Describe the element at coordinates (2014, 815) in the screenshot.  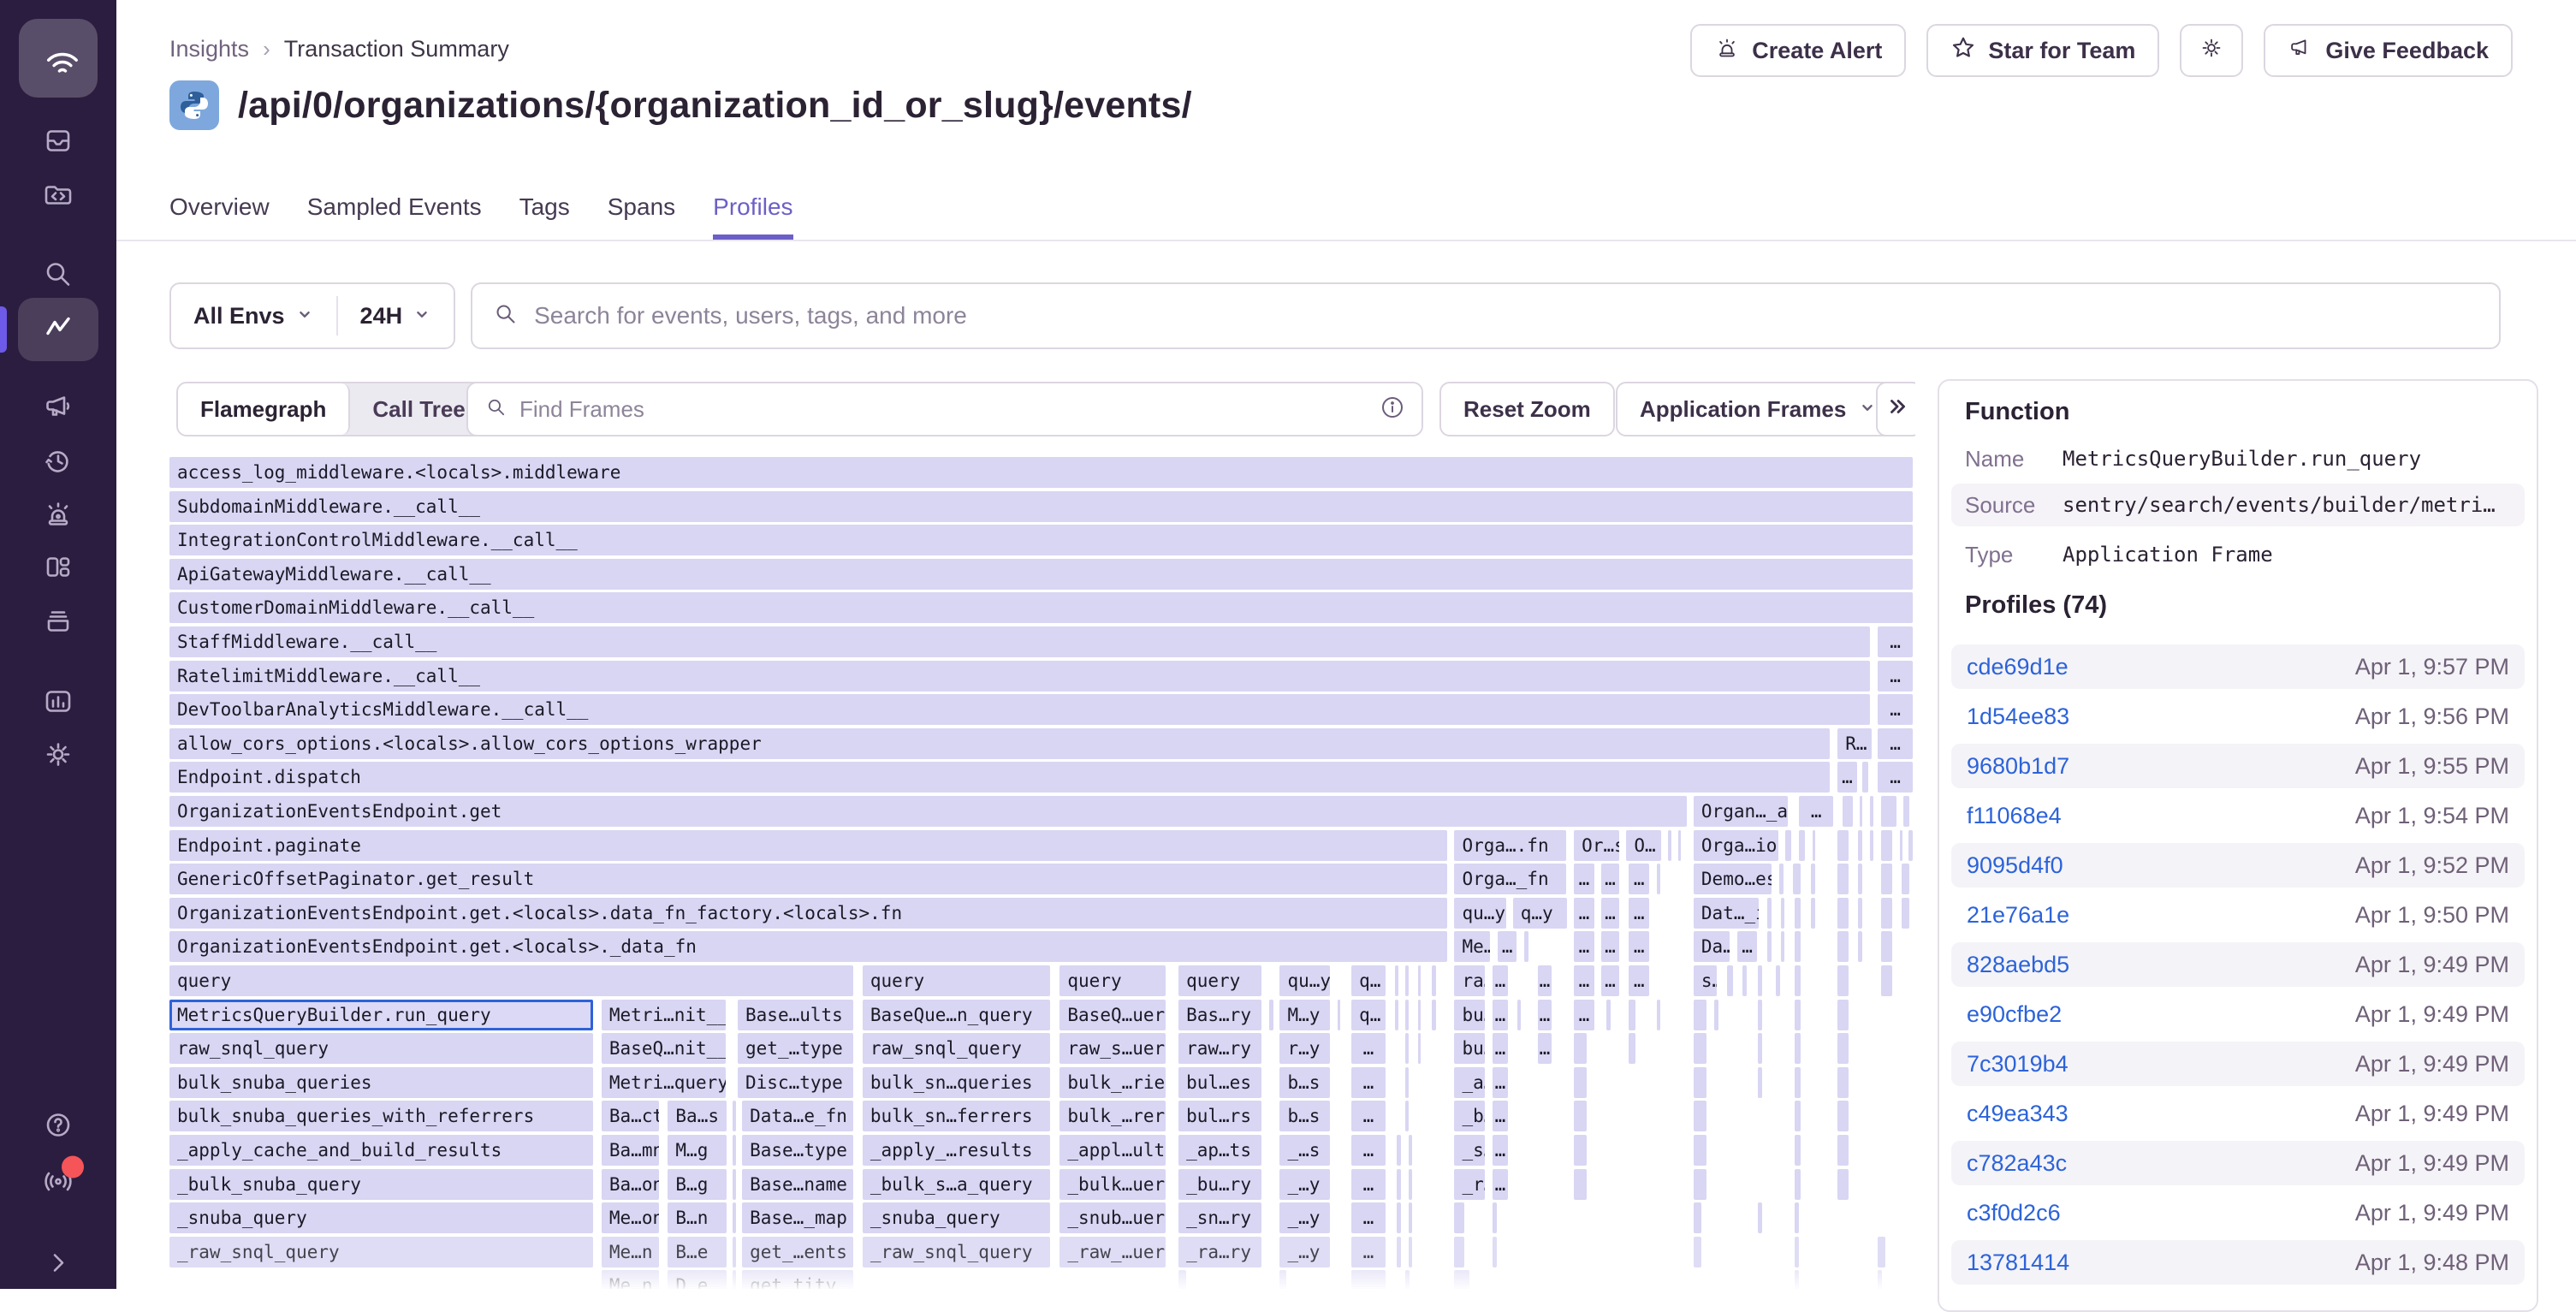
I see `profile-id-link: f11068e4` at that location.